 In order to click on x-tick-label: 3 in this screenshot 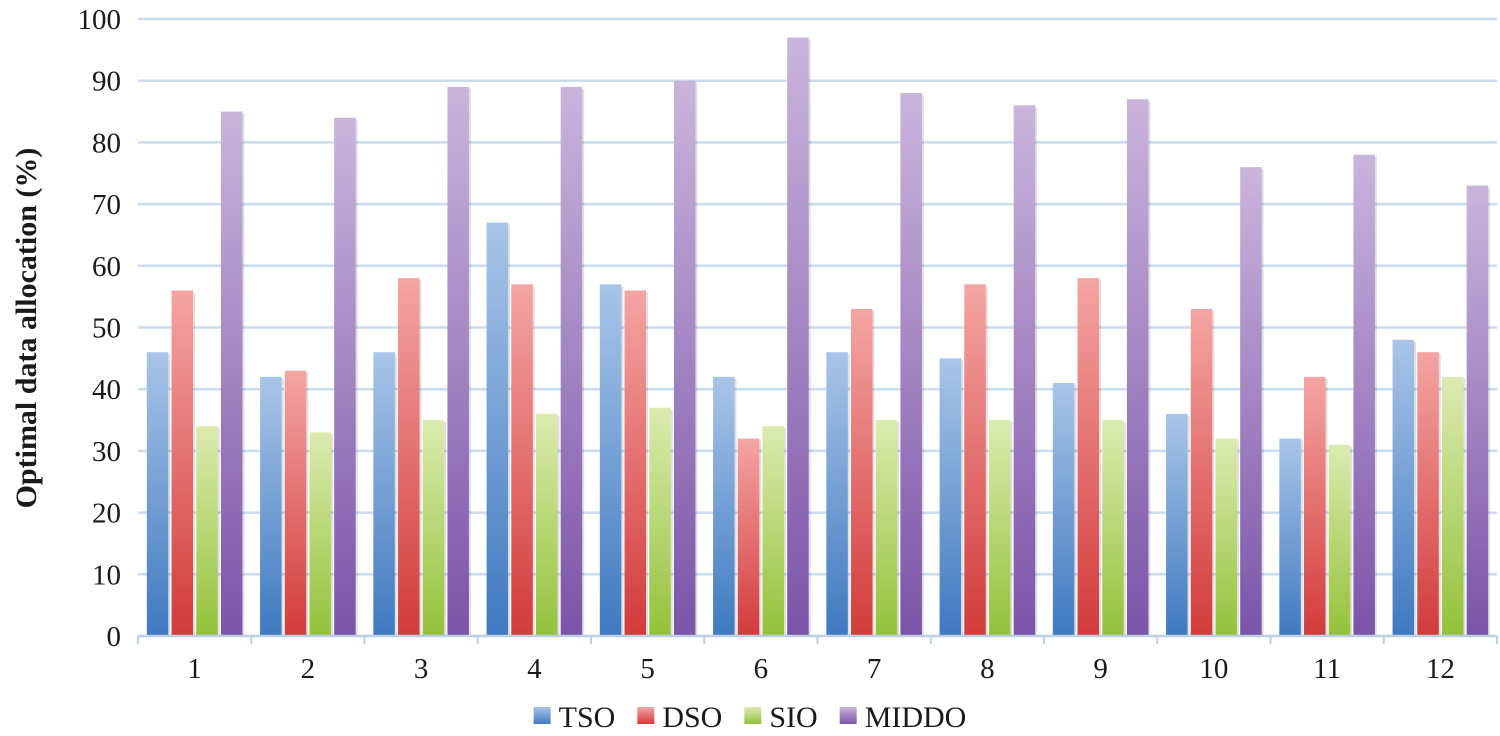, I will do `click(421, 669)`.